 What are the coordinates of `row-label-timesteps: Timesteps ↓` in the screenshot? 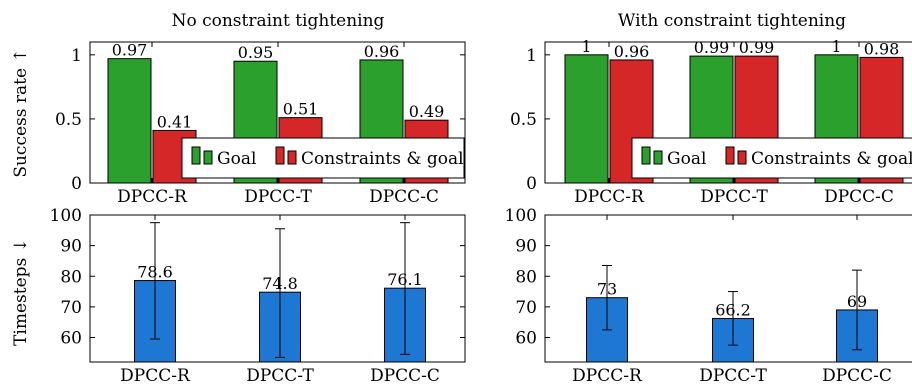 It's located at (21, 292).